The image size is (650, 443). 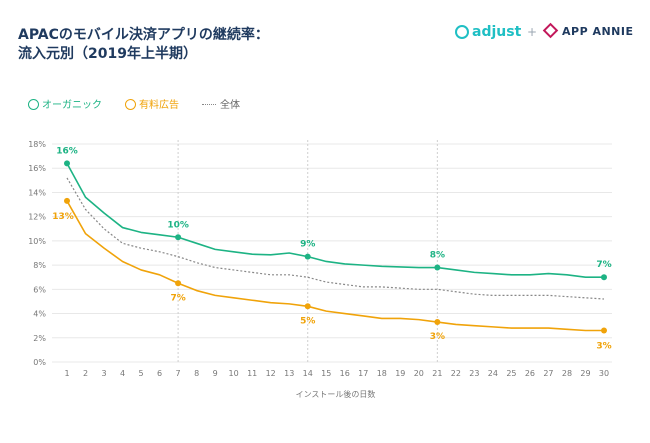 What do you see at coordinates (363, 373) in the screenshot?
I see `x-tick-label: 17` at bounding box center [363, 373].